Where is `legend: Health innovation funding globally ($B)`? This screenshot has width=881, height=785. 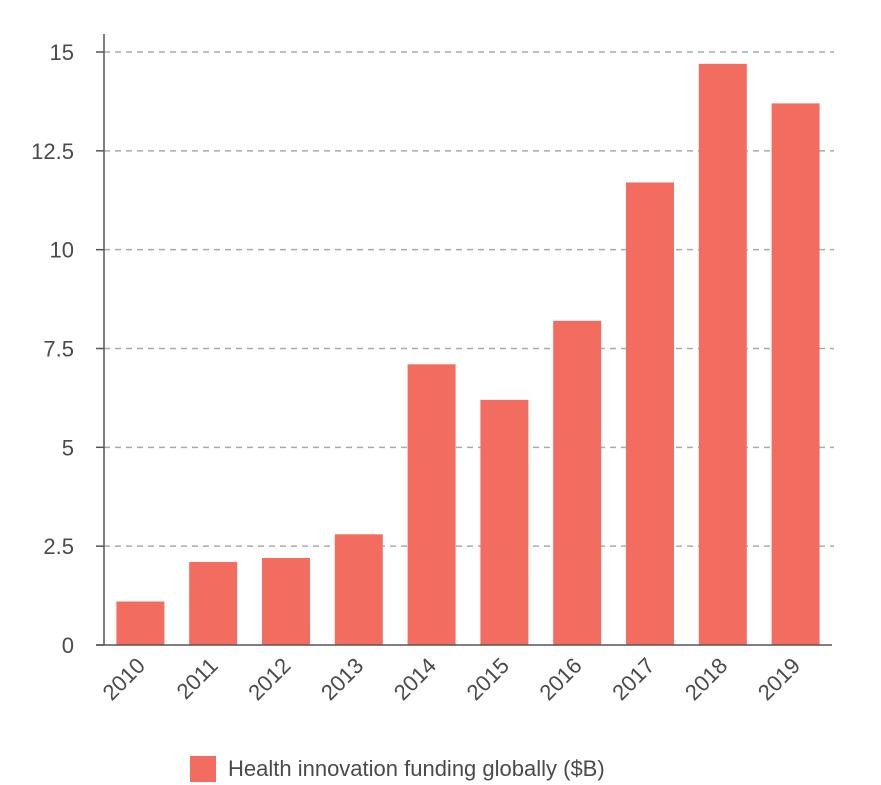
legend: Health innovation funding globally ($B) is located at coordinates (397, 769).